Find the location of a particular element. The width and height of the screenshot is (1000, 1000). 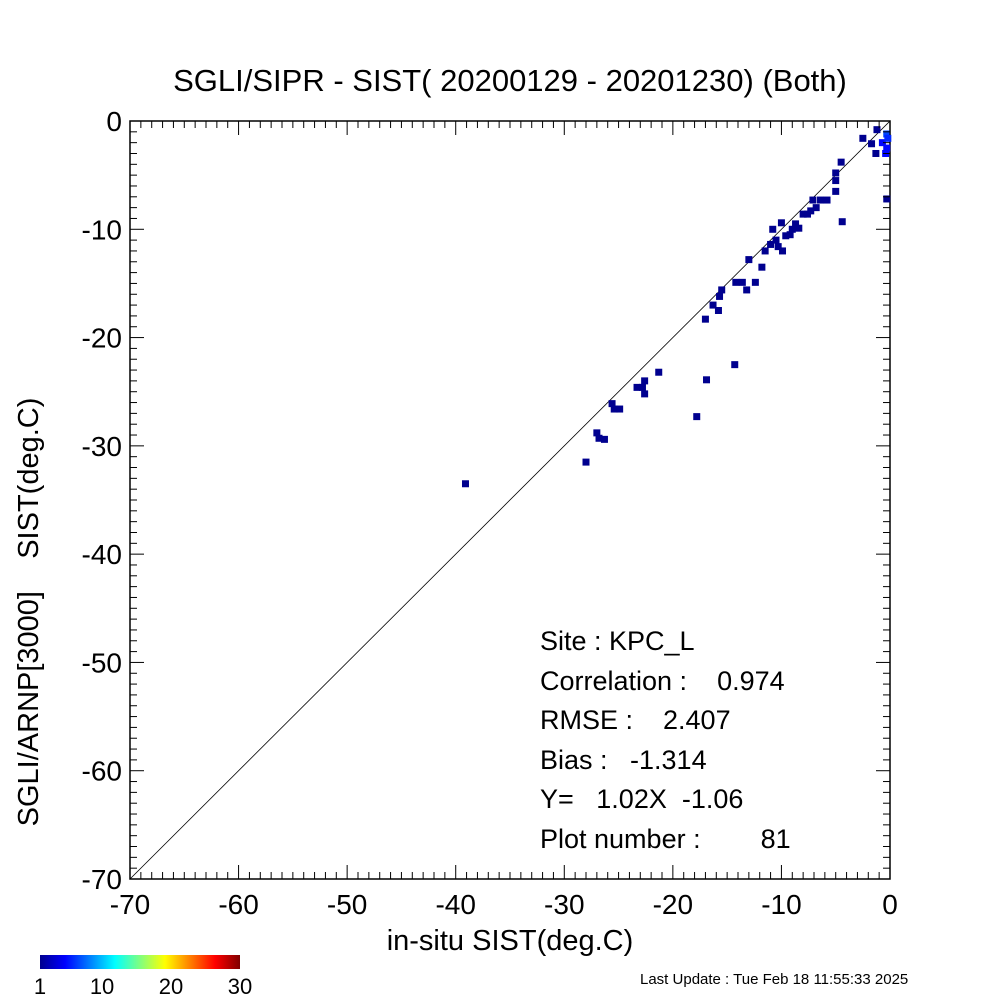

colorbar-gradient is located at coordinates (140, 962).